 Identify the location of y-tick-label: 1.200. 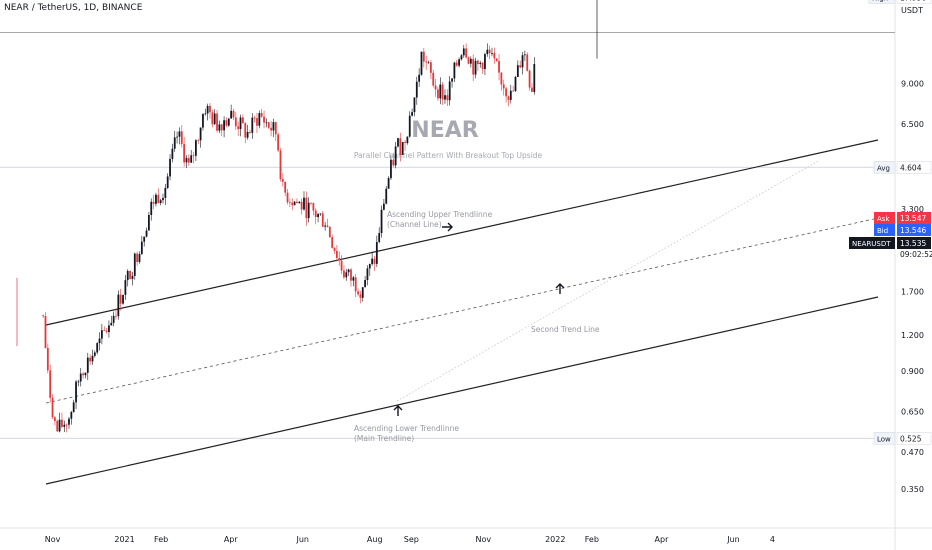
(912, 335).